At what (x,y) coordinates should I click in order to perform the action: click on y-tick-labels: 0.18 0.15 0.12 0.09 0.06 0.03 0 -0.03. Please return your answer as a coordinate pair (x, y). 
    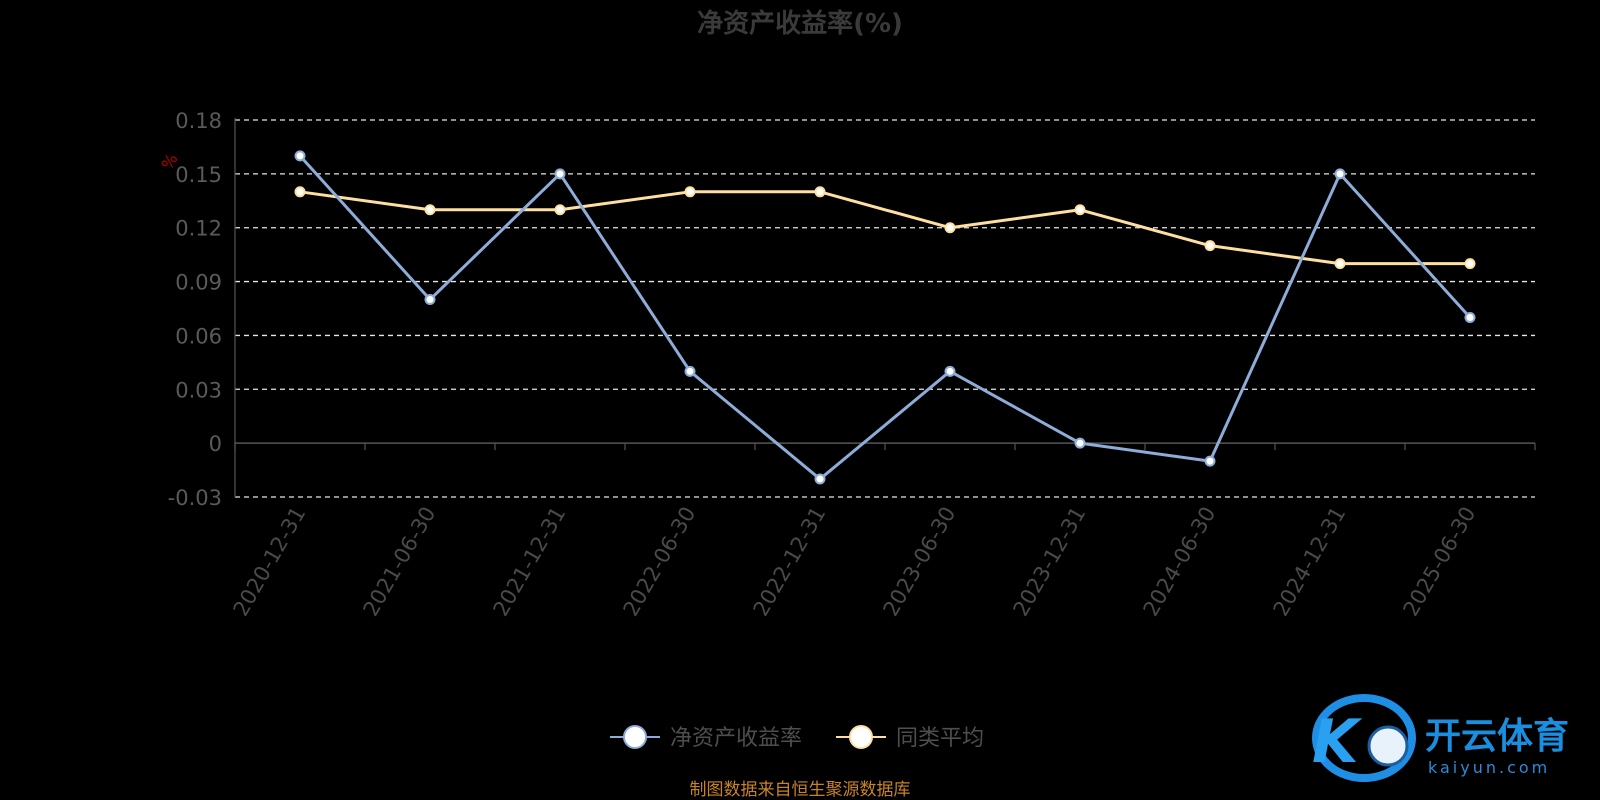
    Looking at the image, I should click on (195, 309).